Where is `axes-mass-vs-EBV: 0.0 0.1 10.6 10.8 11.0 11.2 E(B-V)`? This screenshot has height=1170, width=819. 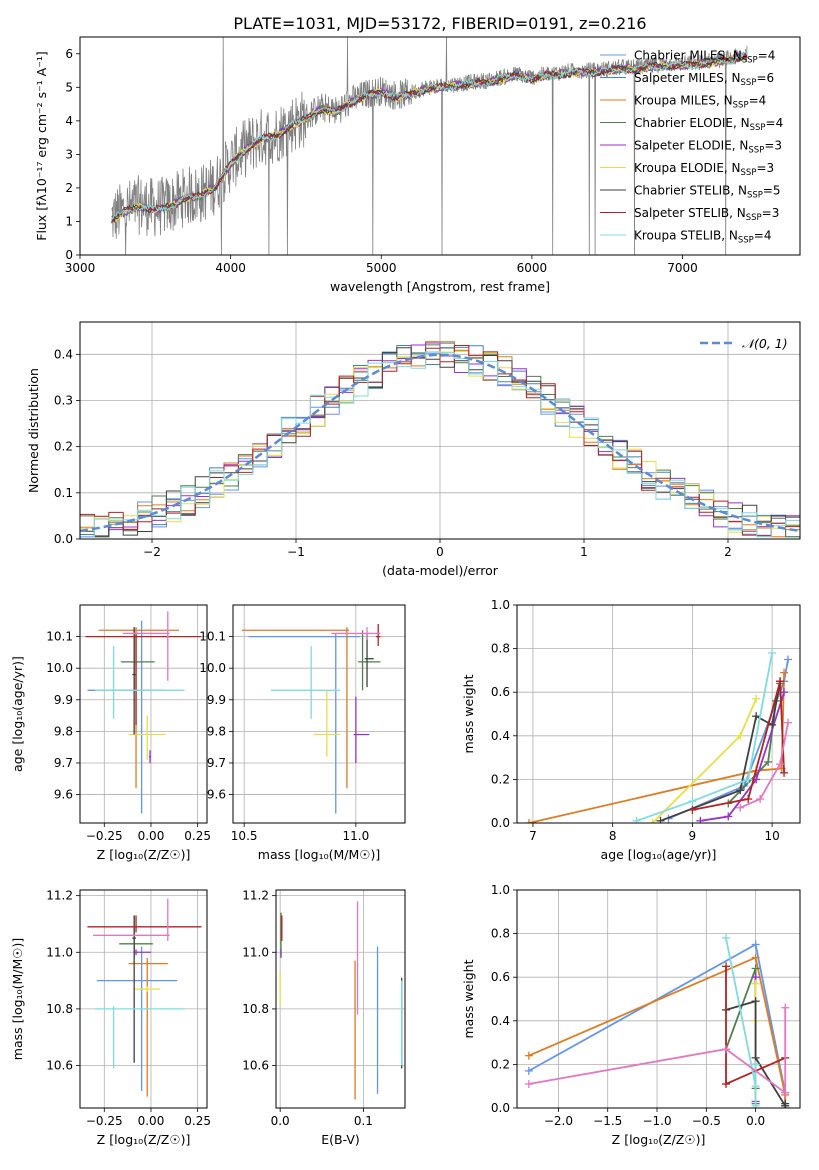 axes-mass-vs-EBV: 0.0 0.1 10.6 10.8 11.0 11.2 E(B-V) is located at coordinates (324, 1018).